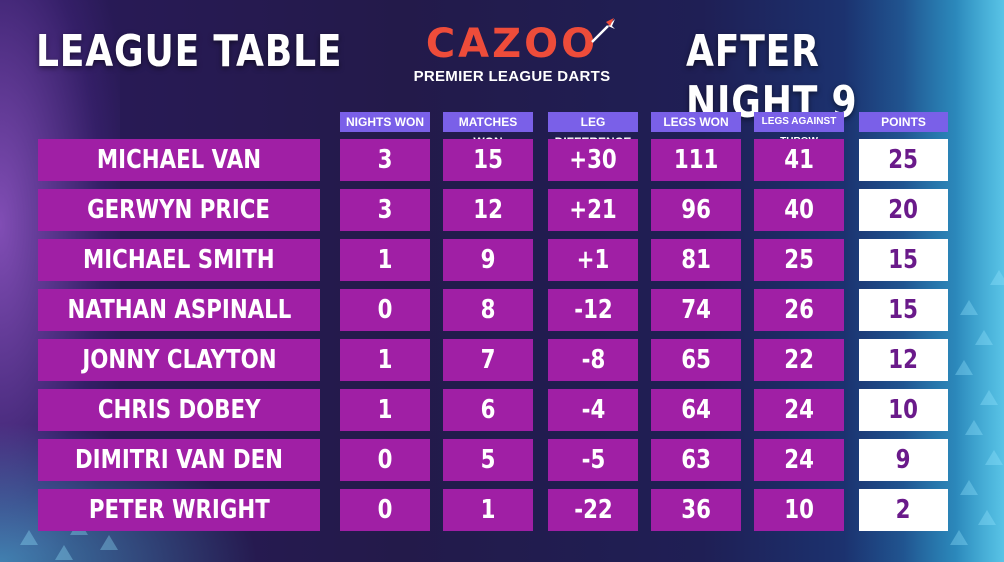 This screenshot has width=1004, height=562. I want to click on column-header-legs-against-throw: LEGS AGAINST THROW, so click(799, 129).